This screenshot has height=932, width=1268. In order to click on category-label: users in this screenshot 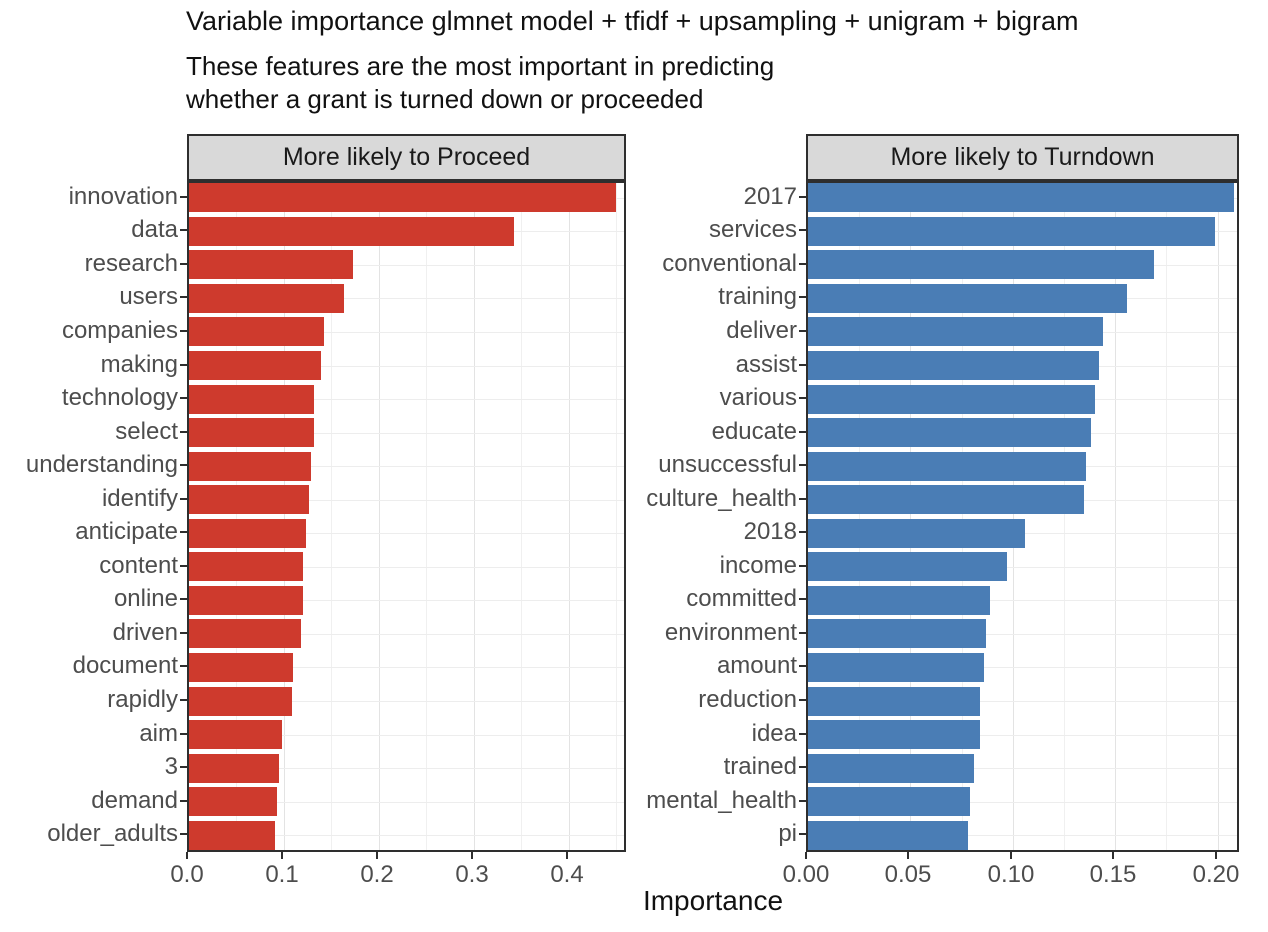, I will do `click(148, 296)`.